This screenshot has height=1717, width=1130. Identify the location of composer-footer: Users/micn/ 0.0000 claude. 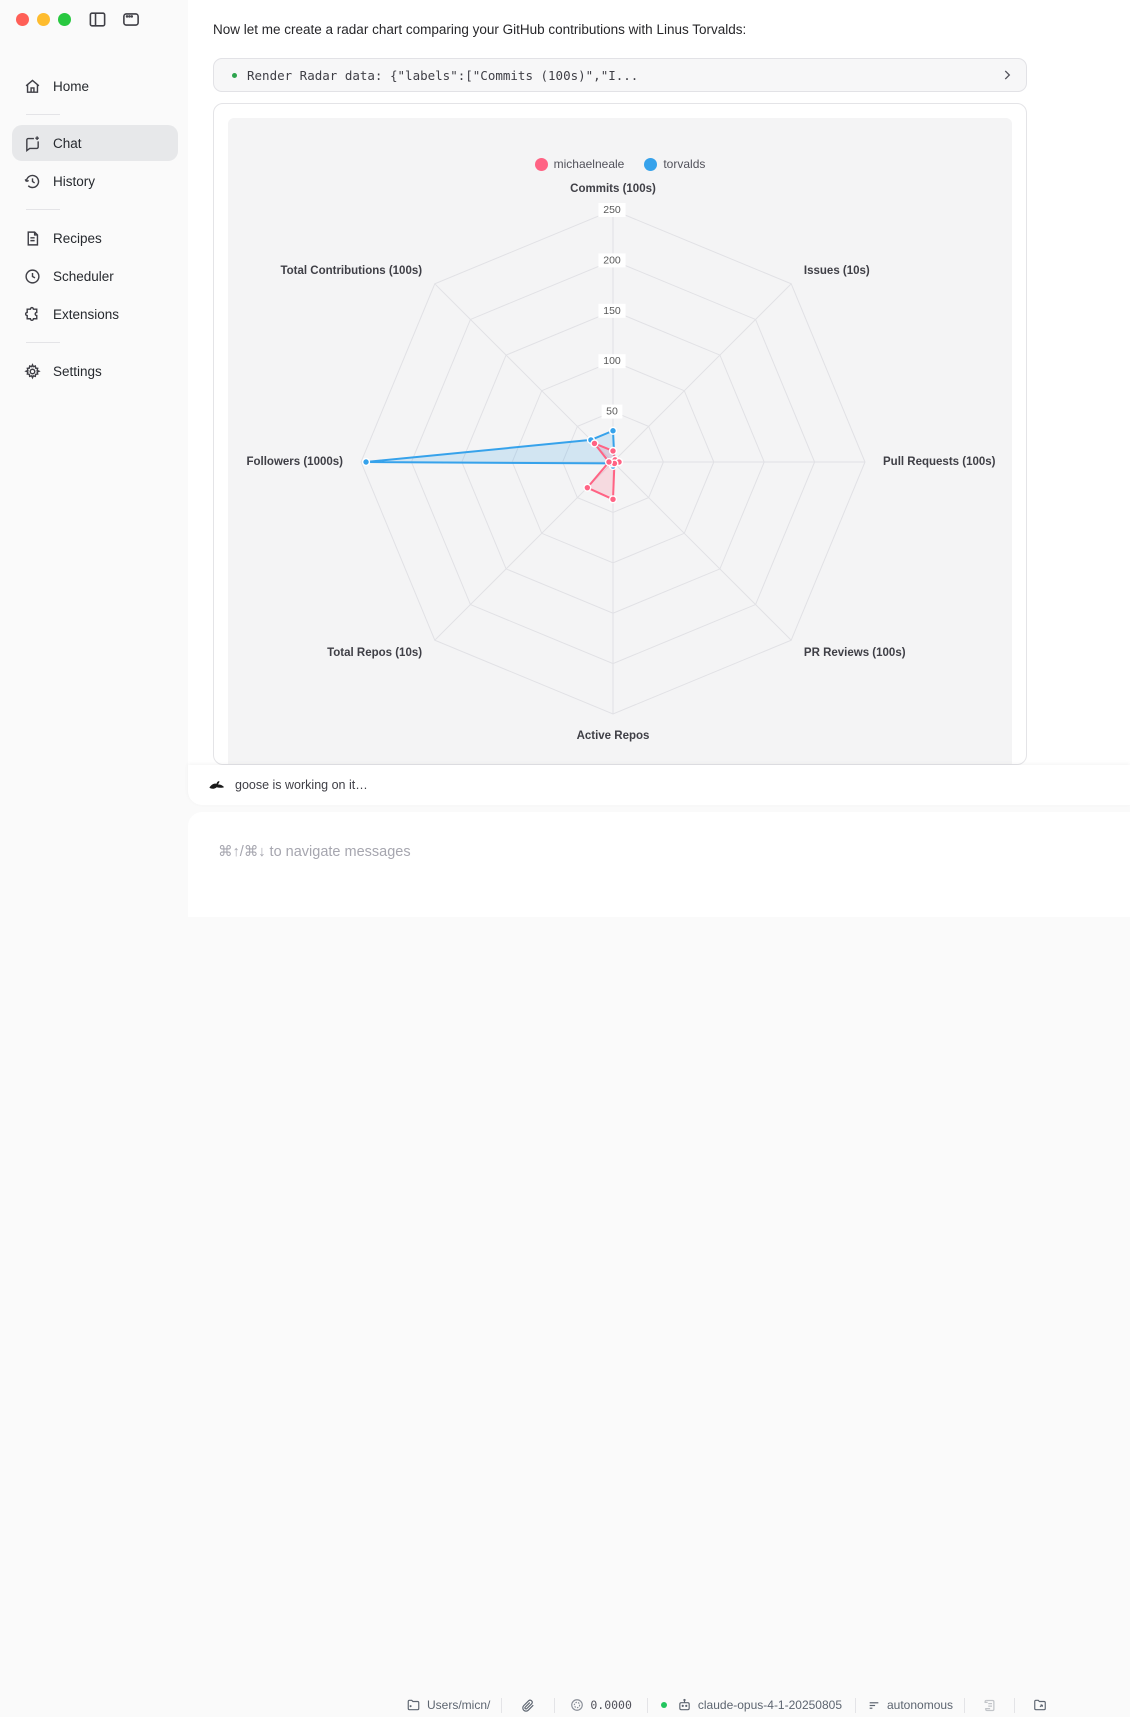
(763, 1705).